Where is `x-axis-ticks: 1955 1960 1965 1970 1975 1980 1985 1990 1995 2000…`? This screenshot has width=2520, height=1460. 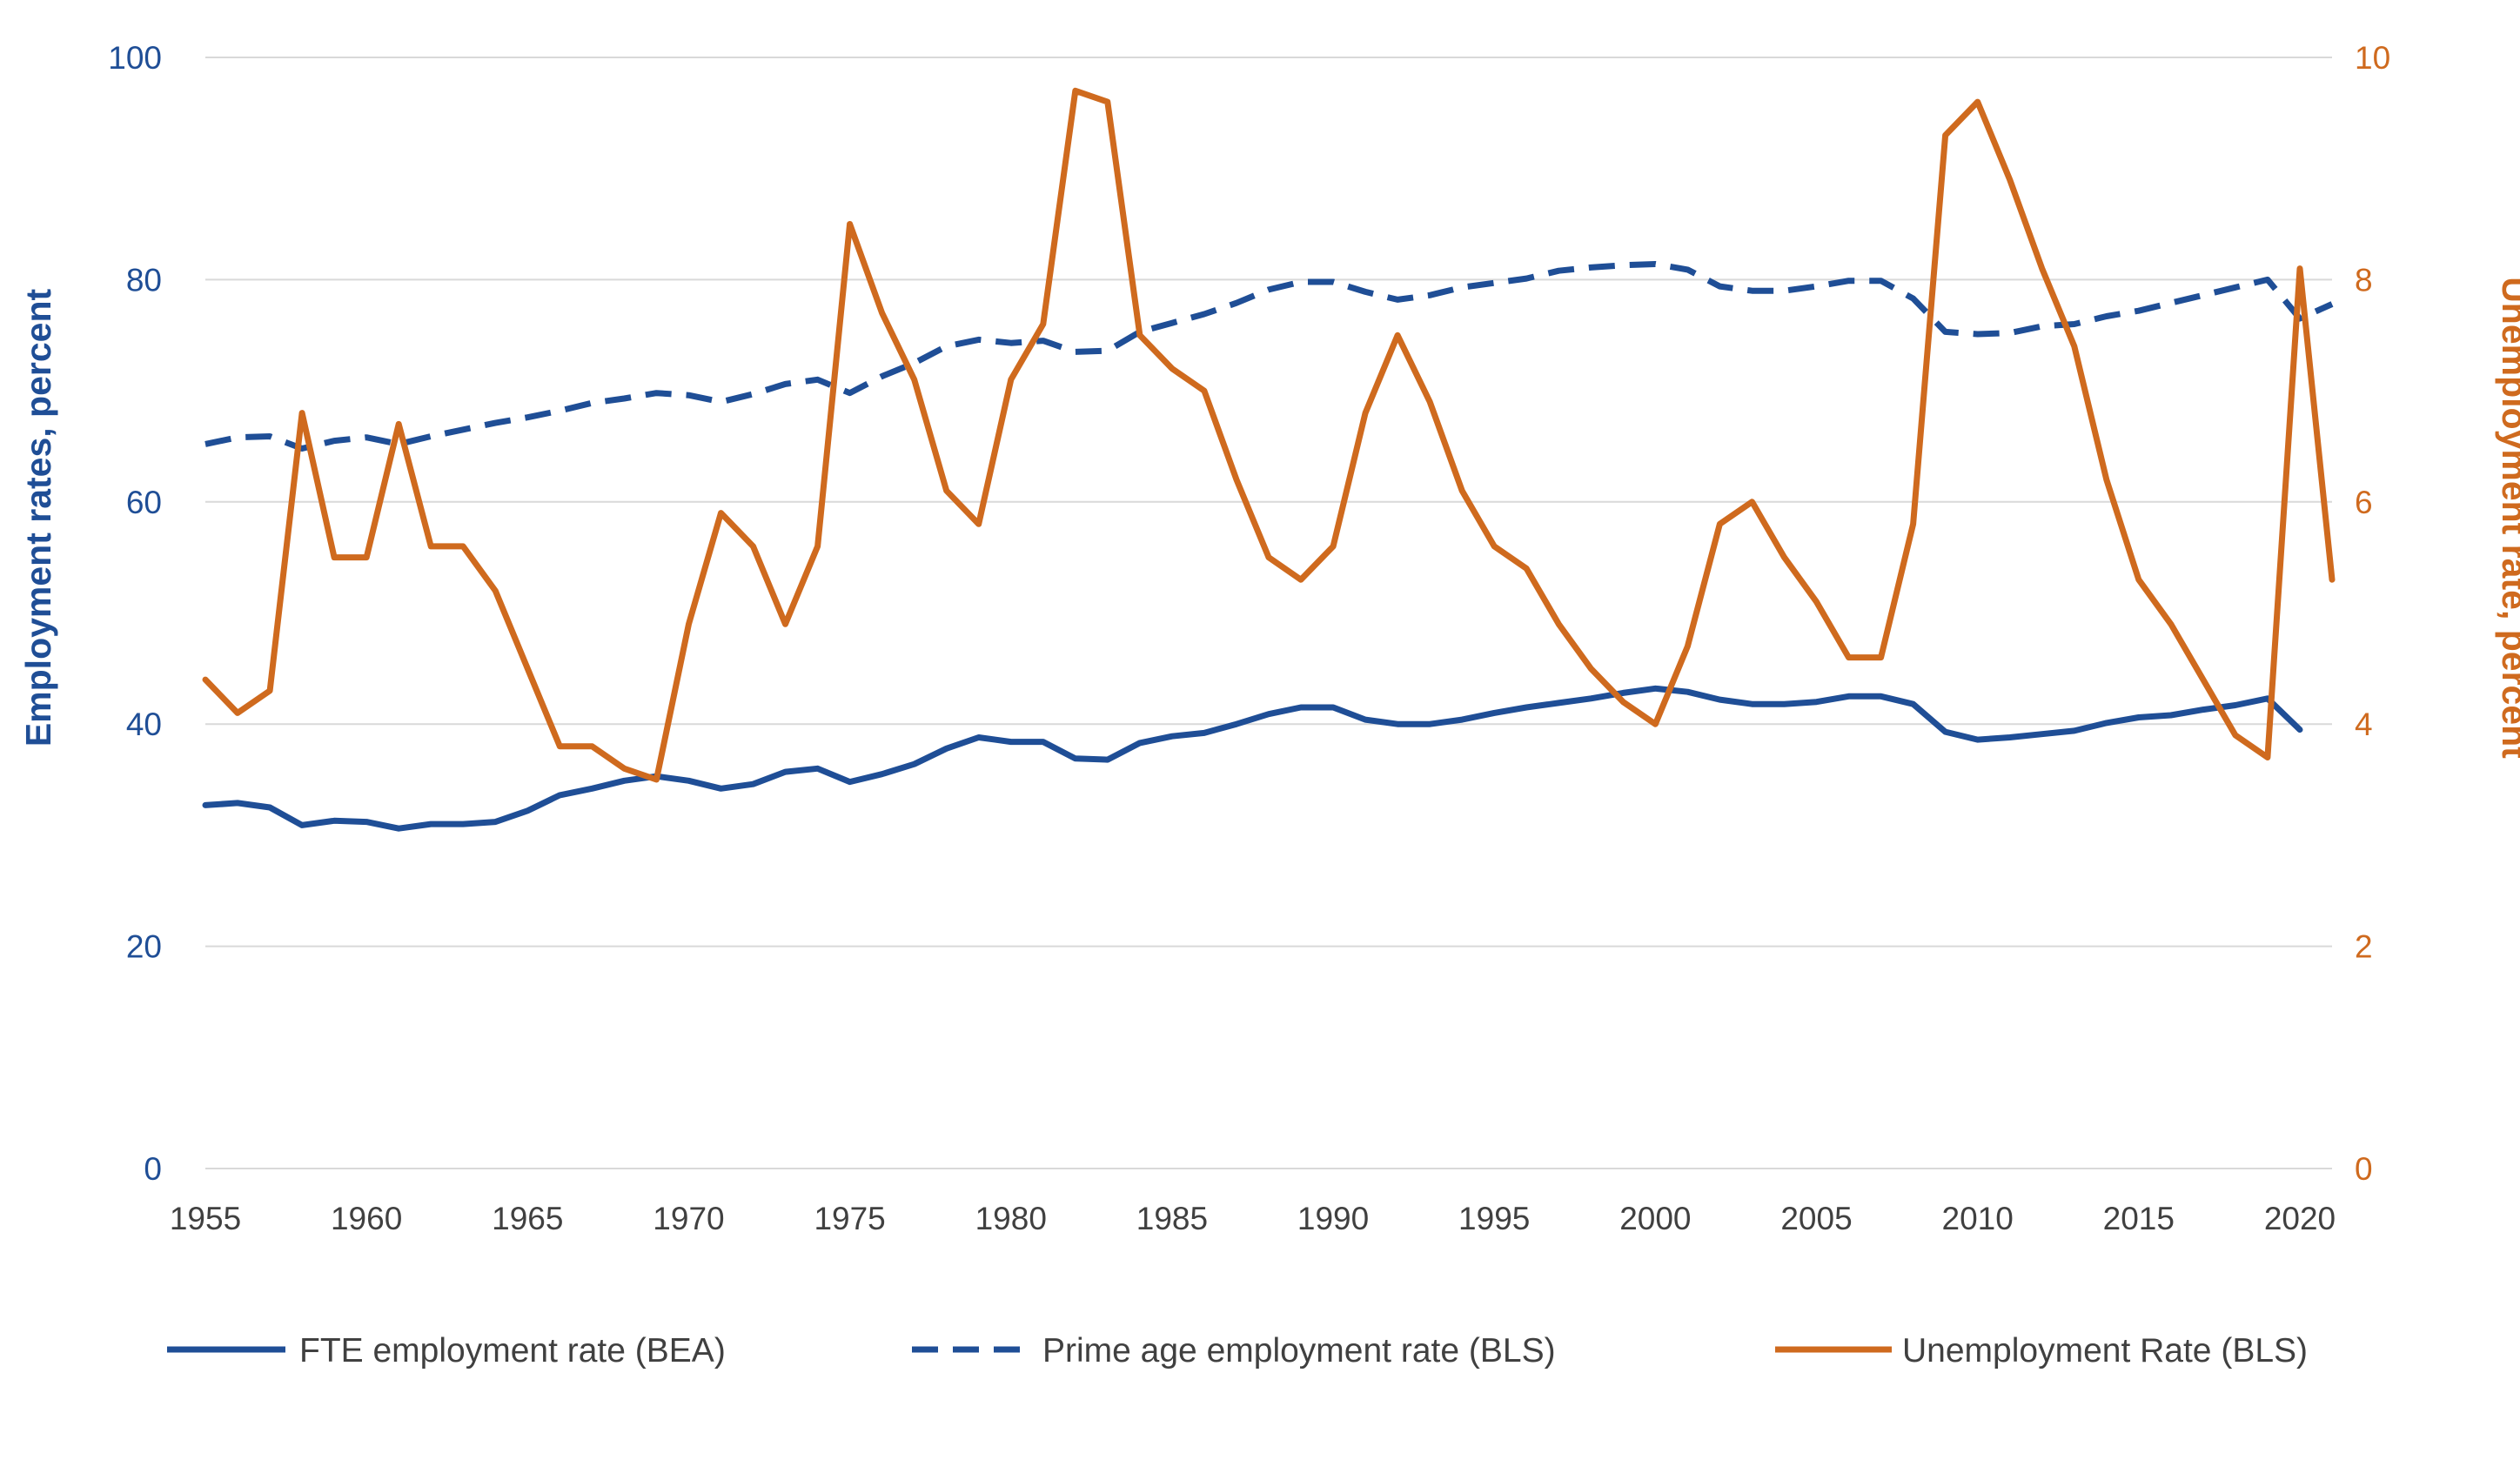 x-axis-ticks: 1955 1960 1965 1970 1975 1980 1985 1990 1995 2000… is located at coordinates (1253, 1219).